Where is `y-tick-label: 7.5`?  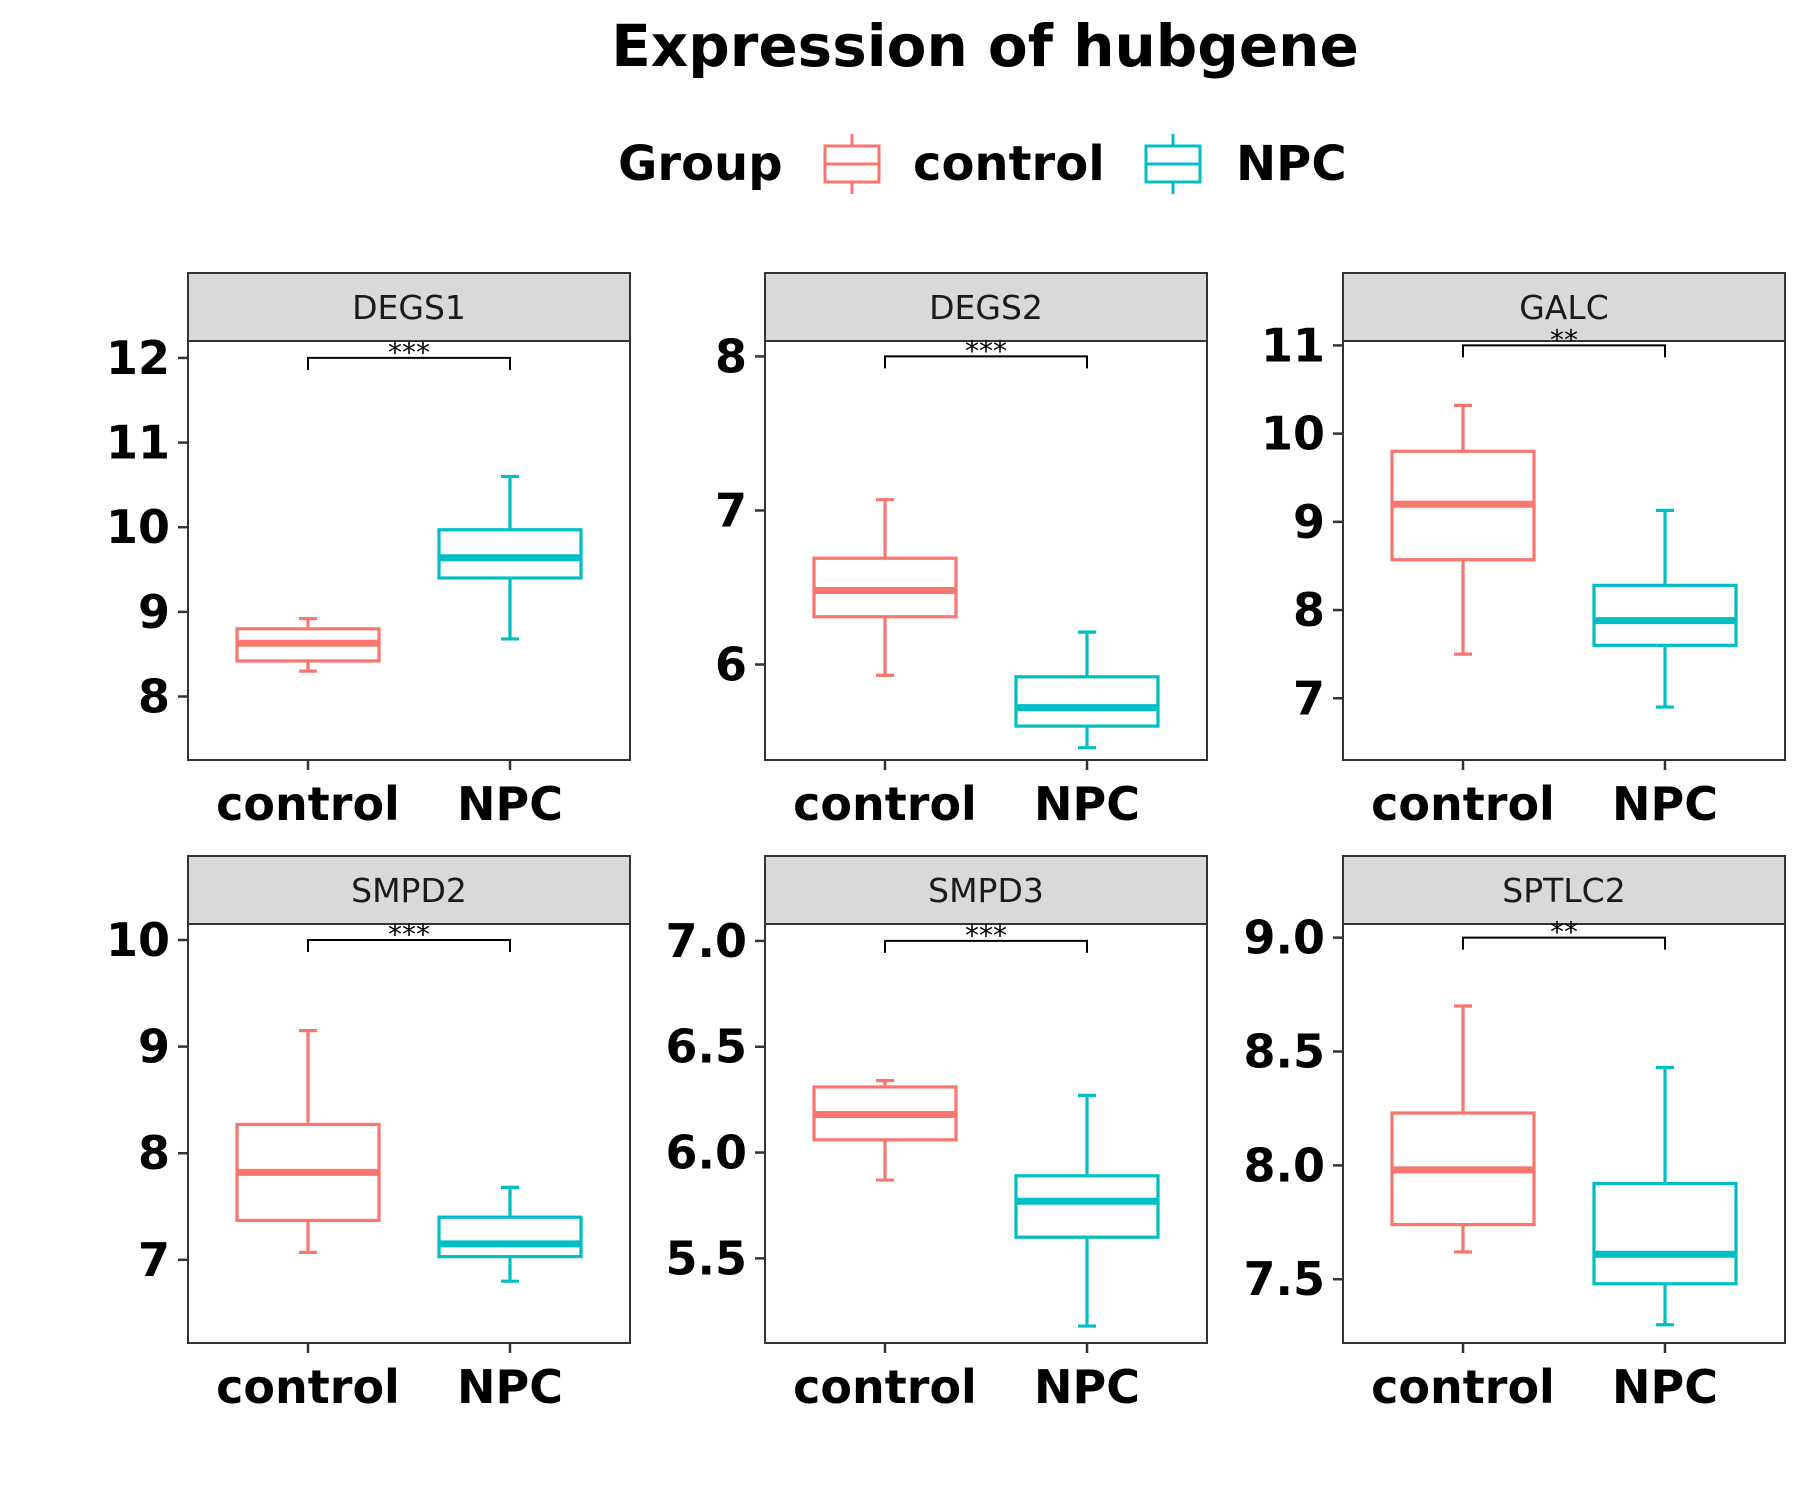 y-tick-label: 7.5 is located at coordinates (1285, 1279).